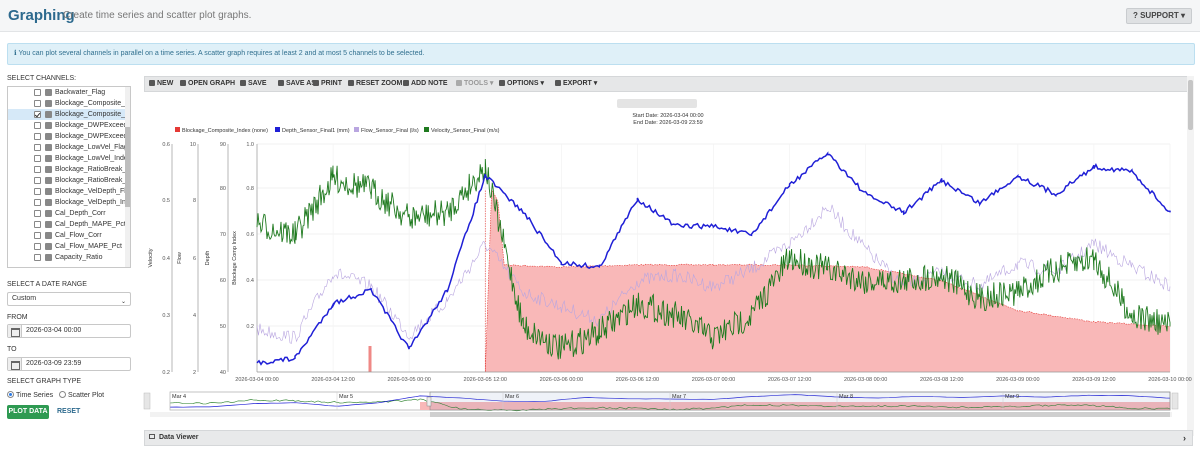 The image size is (1200, 457). What do you see at coordinates (147, 401) in the screenshot?
I see `navigator-scroll-left` at bounding box center [147, 401].